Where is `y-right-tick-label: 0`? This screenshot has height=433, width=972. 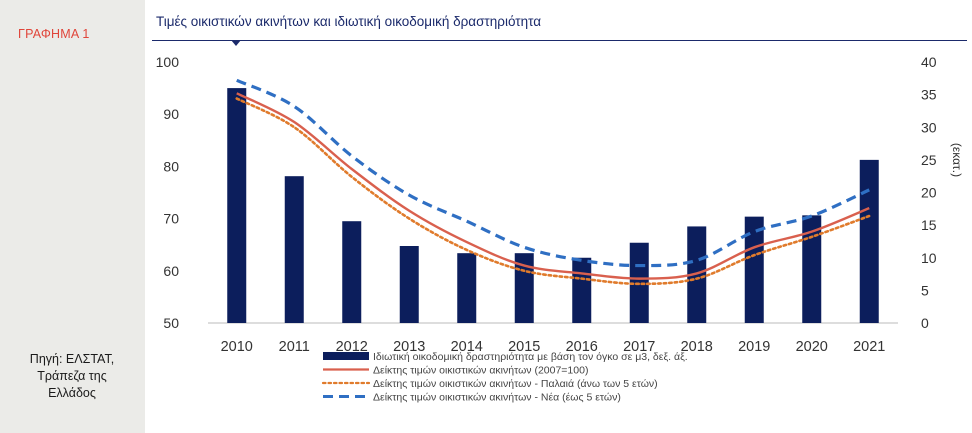 y-right-tick-label: 0 is located at coordinates (925, 323).